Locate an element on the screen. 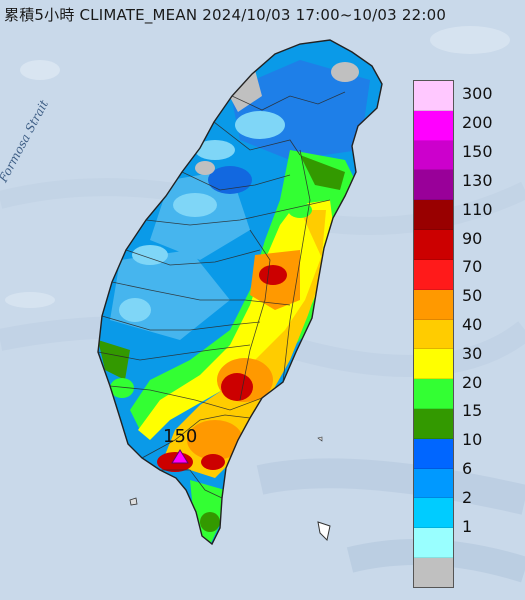  legend-label: 200 is located at coordinates (477, 123).